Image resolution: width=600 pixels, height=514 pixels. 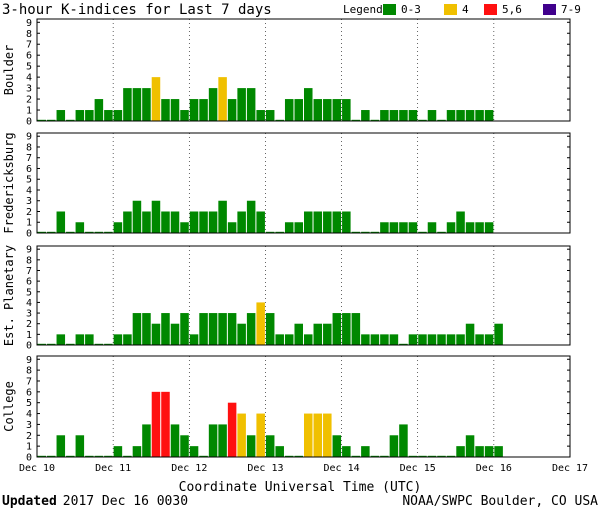 What do you see at coordinates (9, 70) in the screenshot?
I see `panel-label-boulder: Boulder` at bounding box center [9, 70].